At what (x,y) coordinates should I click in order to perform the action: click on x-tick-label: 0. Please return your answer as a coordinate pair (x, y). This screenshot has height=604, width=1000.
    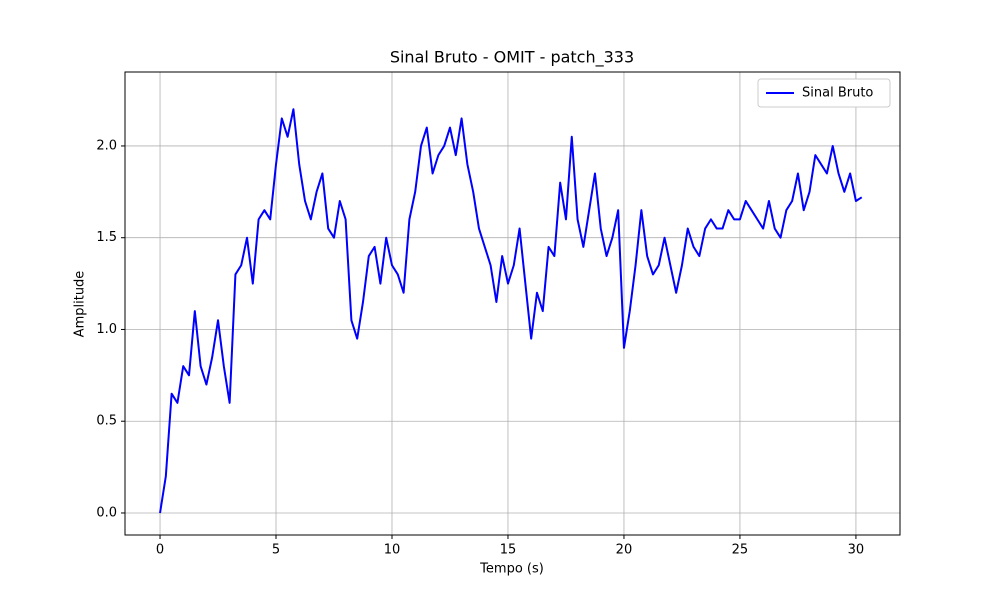
    Looking at the image, I should click on (160, 550).